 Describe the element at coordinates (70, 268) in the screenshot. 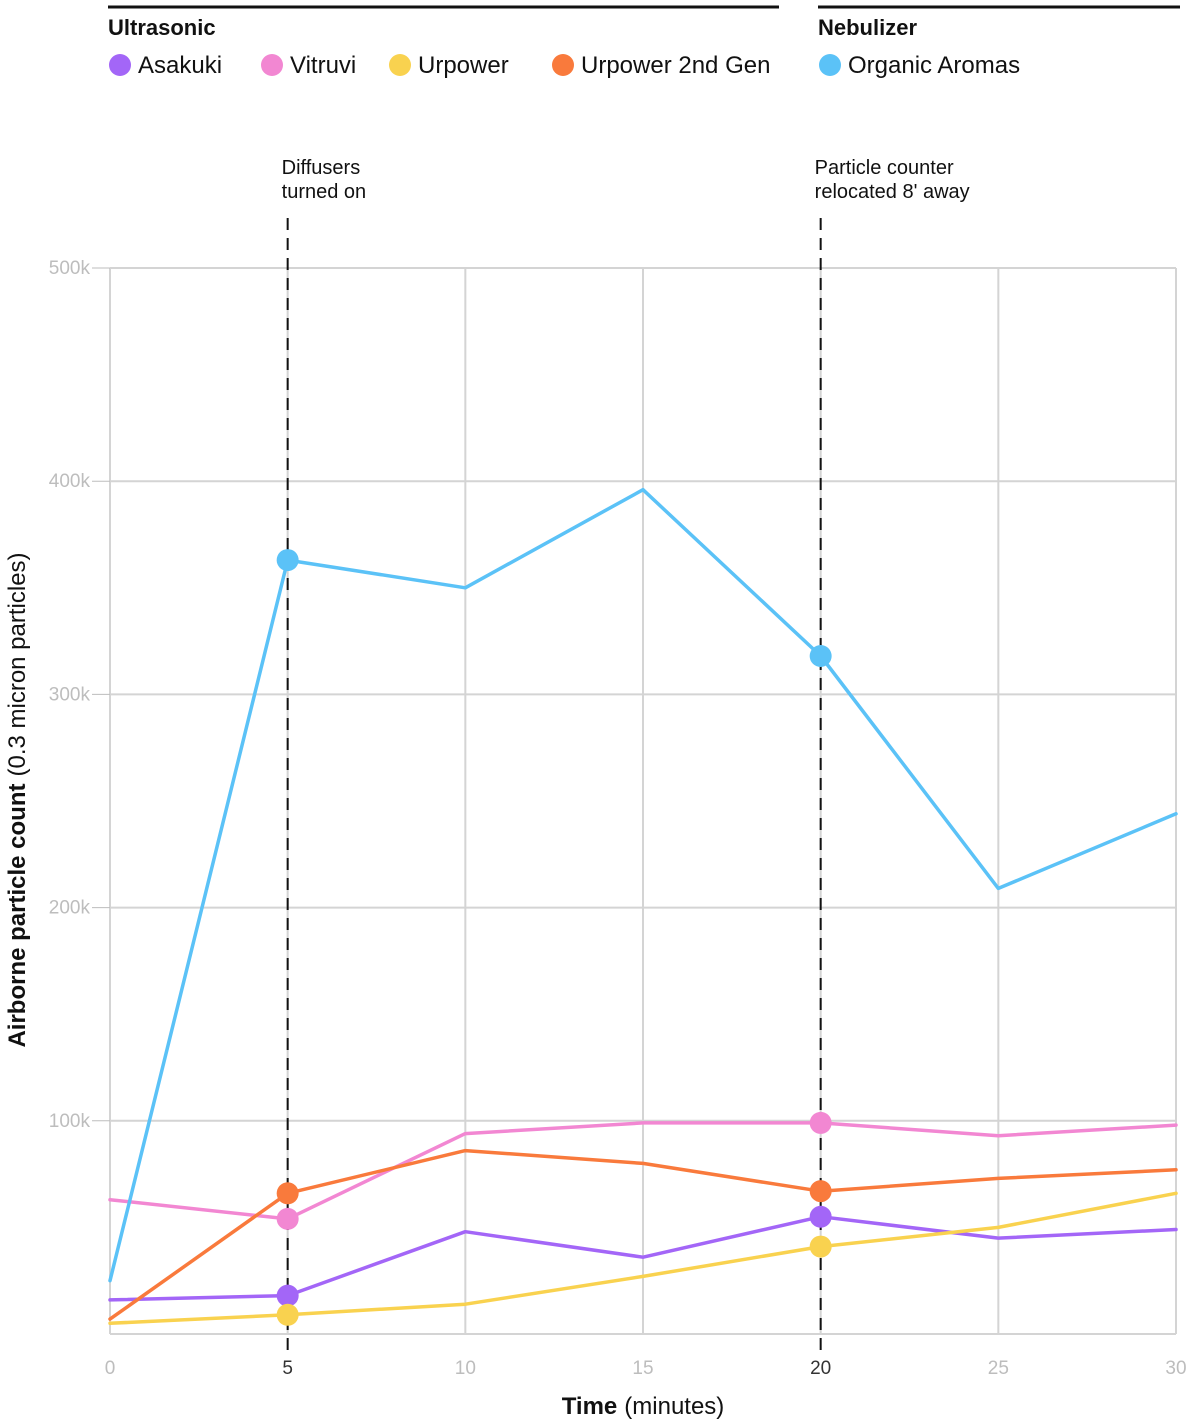

I see `y-tick-label: 500k` at that location.